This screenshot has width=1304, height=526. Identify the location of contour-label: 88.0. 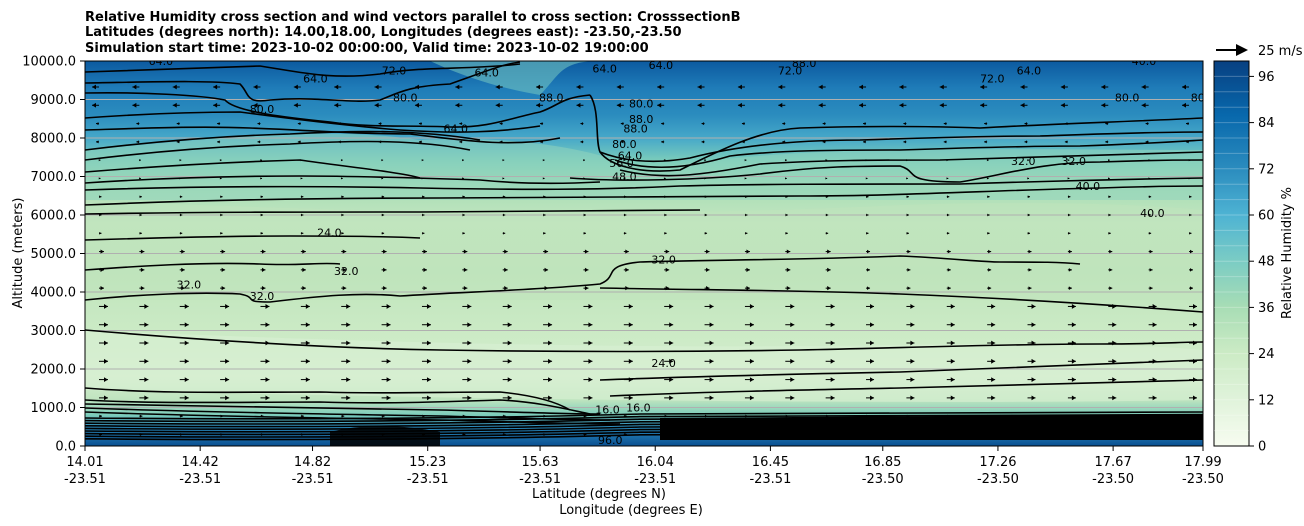
(635, 128).